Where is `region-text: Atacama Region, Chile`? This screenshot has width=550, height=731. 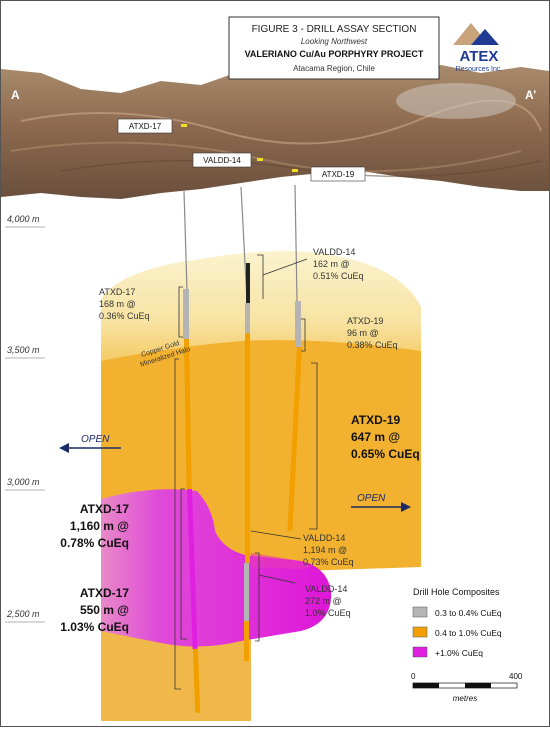 region-text: Atacama Region, Chile is located at coordinates (334, 68).